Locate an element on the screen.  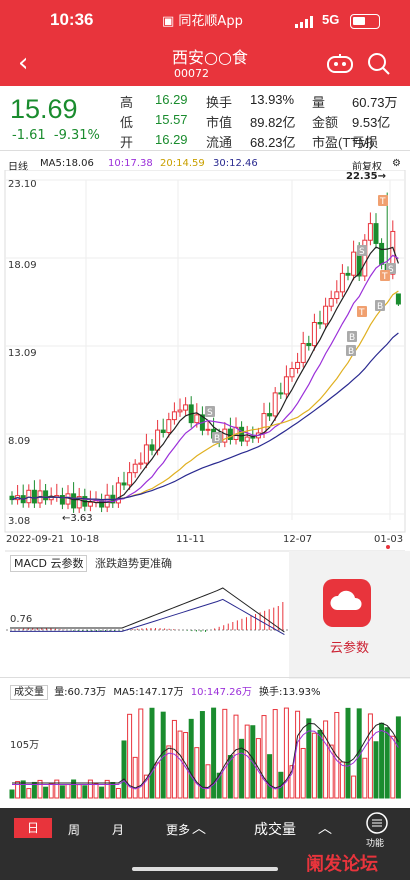
stock-name: 西安○○食 is located at coordinates (210, 57).